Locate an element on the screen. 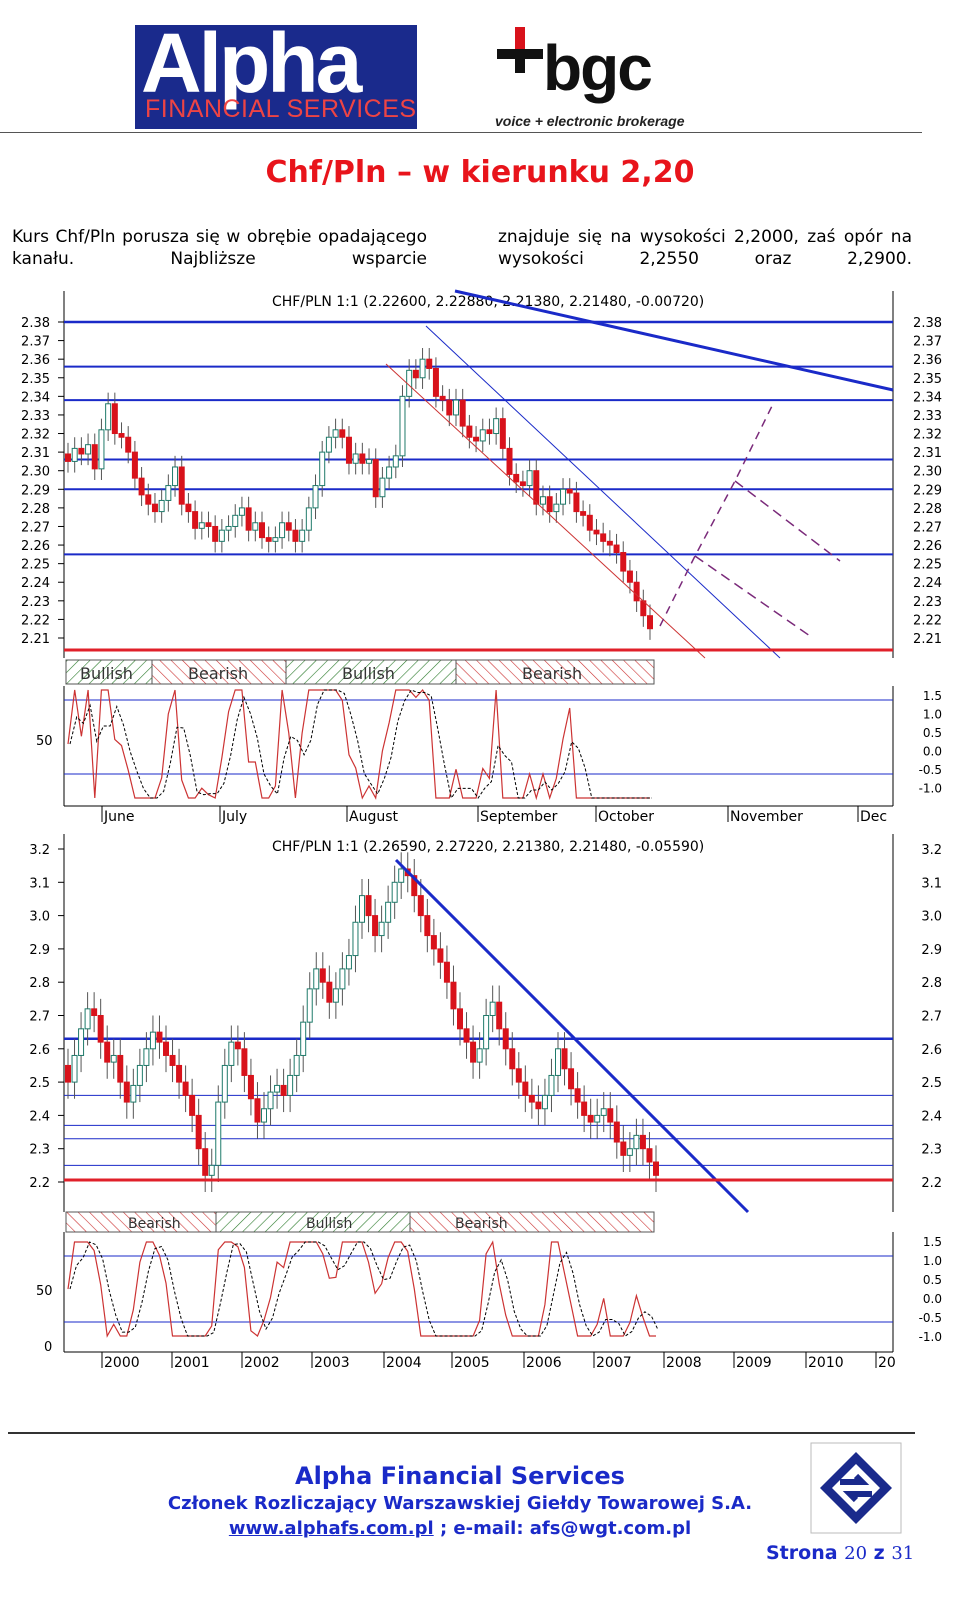  footer-website-link: www.alphafs.com.pl is located at coordinates (331, 1528).